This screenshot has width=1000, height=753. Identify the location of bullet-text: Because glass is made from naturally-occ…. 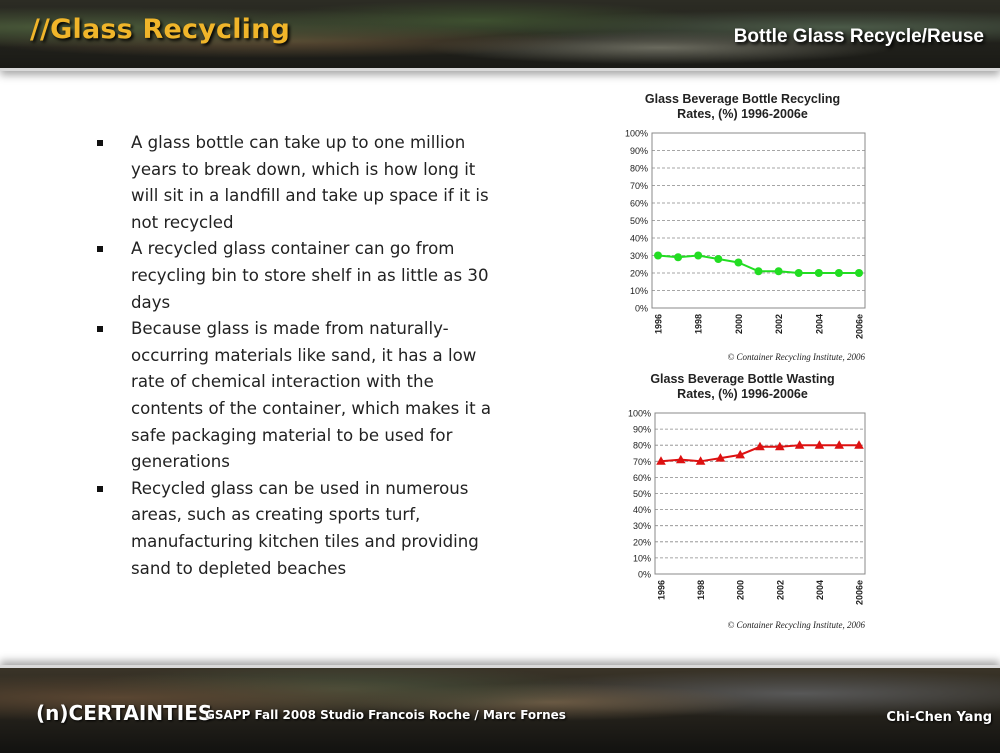
(311, 395).